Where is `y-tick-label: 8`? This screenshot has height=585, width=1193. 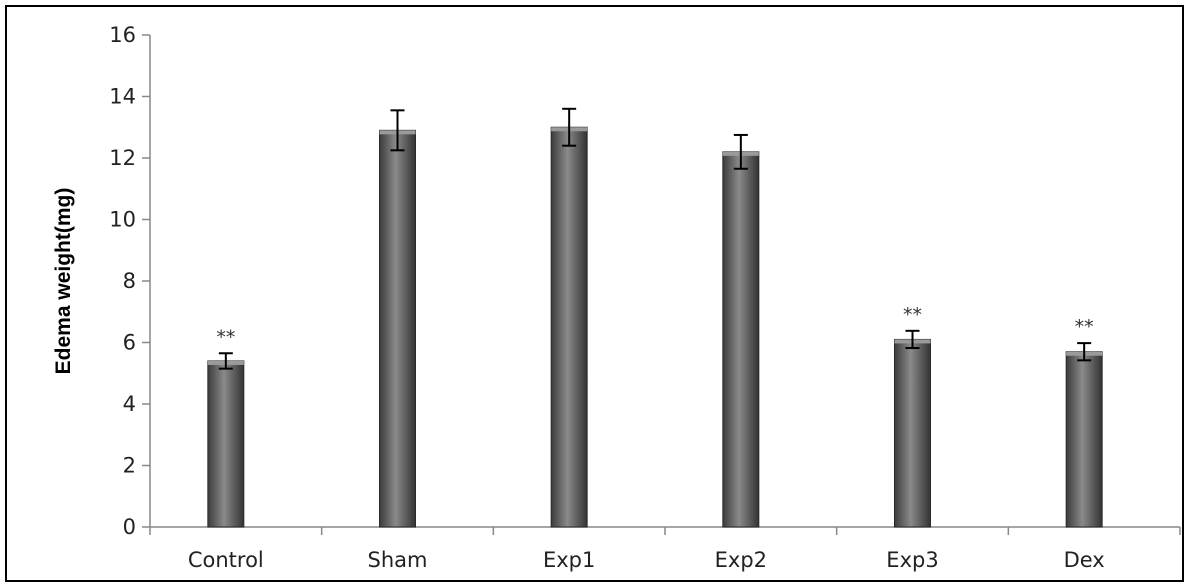
y-tick-label: 8 is located at coordinates (129, 281).